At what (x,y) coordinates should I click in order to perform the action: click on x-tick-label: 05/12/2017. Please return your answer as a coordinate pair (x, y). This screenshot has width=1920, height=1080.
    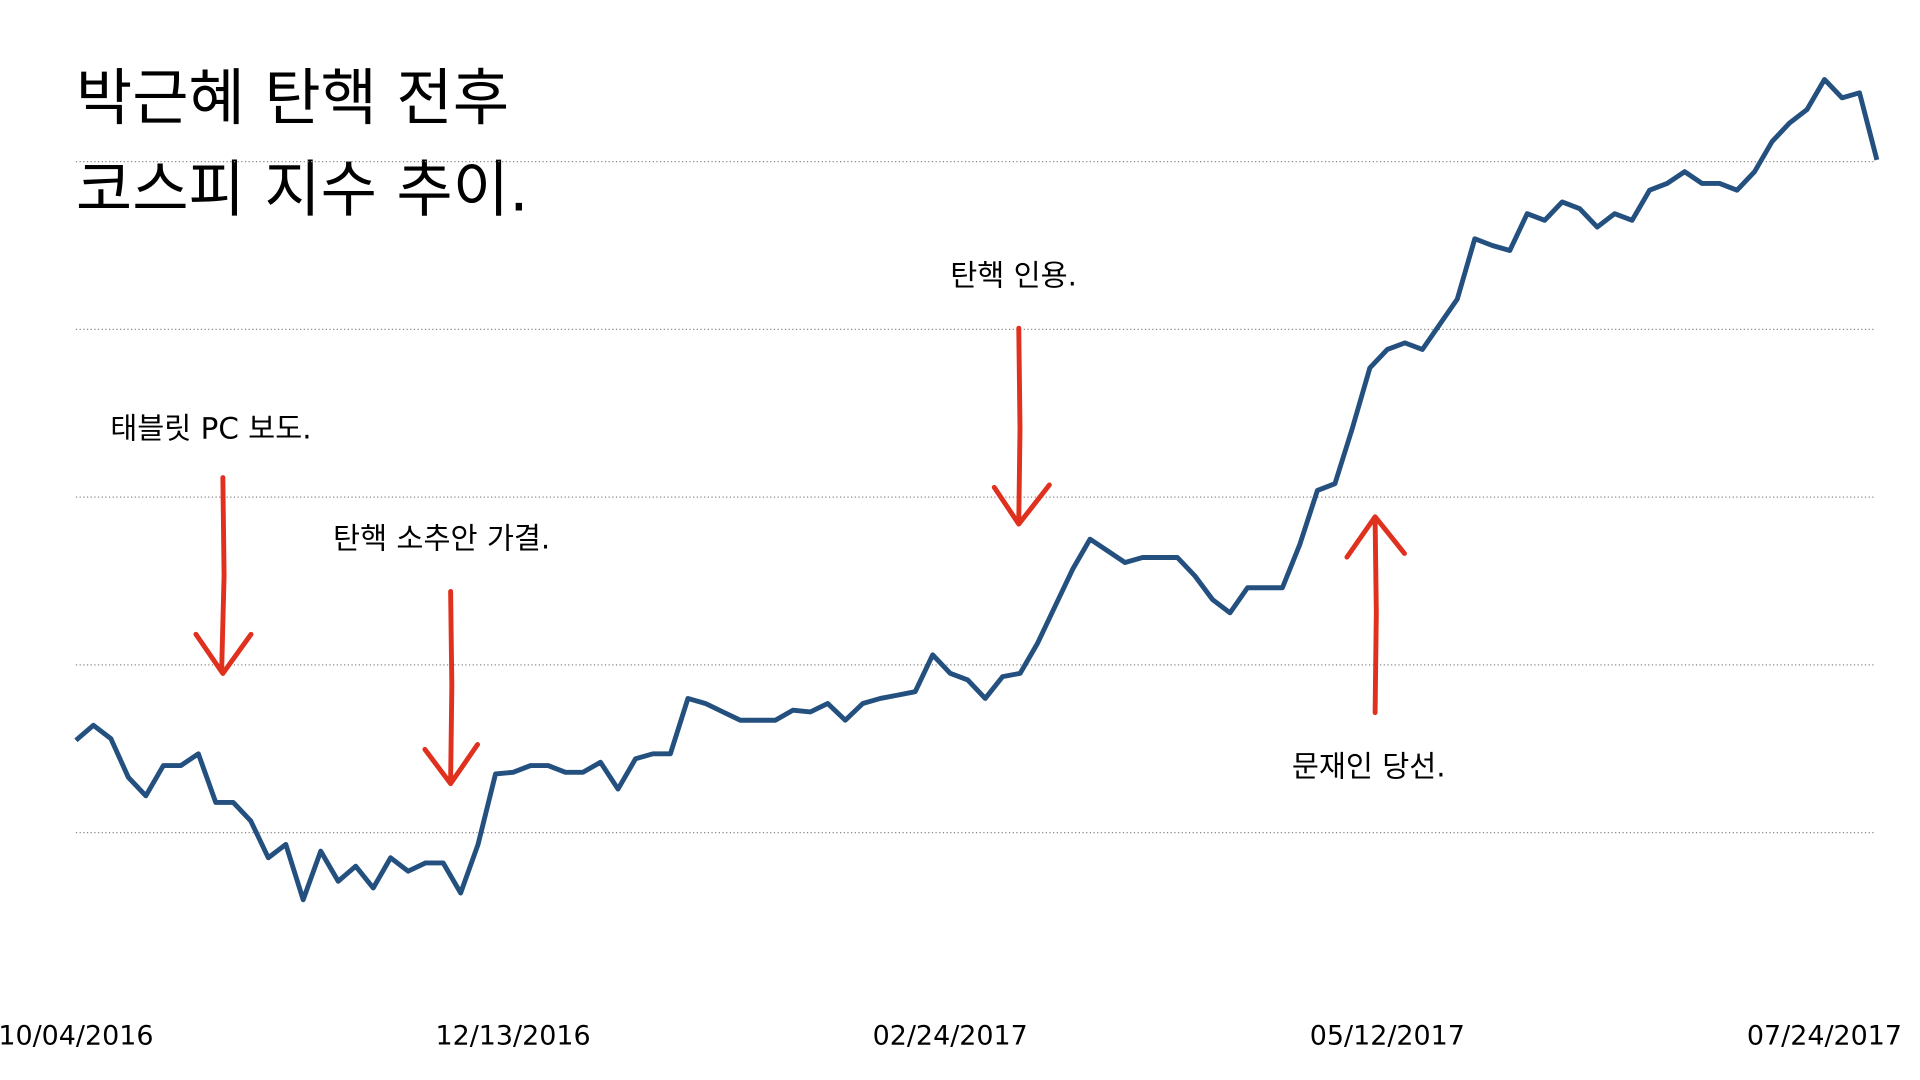
    Looking at the image, I should click on (1387, 1035).